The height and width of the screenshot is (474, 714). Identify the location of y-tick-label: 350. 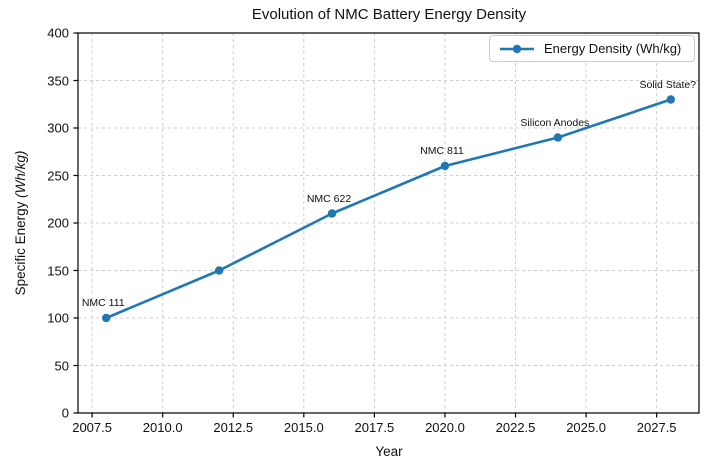
(58, 80).